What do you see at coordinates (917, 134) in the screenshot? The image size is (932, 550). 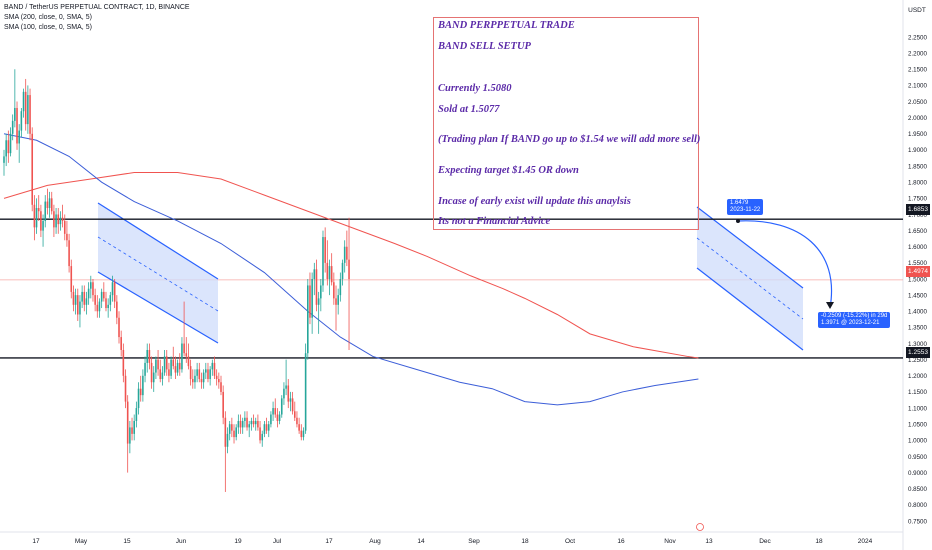 I see `y-tick-label: 1.9500` at bounding box center [917, 134].